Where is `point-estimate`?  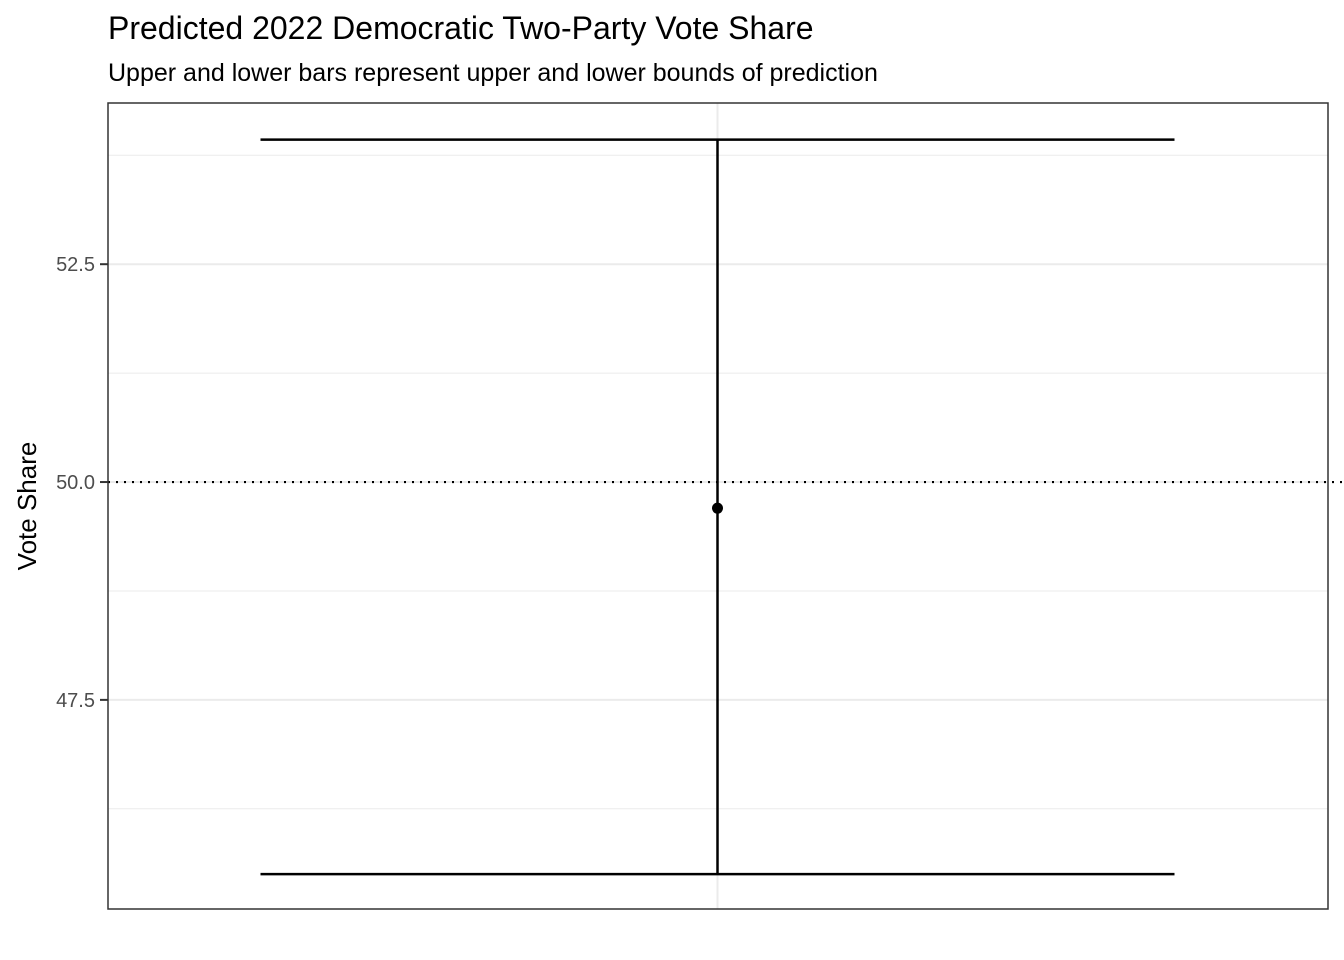
point-estimate is located at coordinates (717, 508).